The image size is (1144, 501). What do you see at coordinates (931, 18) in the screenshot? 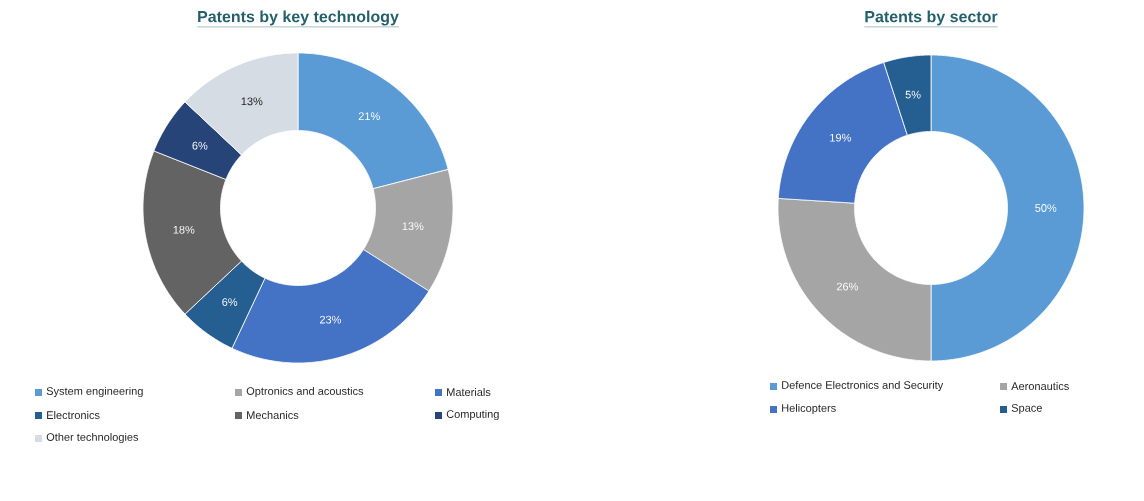
I see `chart-title: Patents by sector` at bounding box center [931, 18].